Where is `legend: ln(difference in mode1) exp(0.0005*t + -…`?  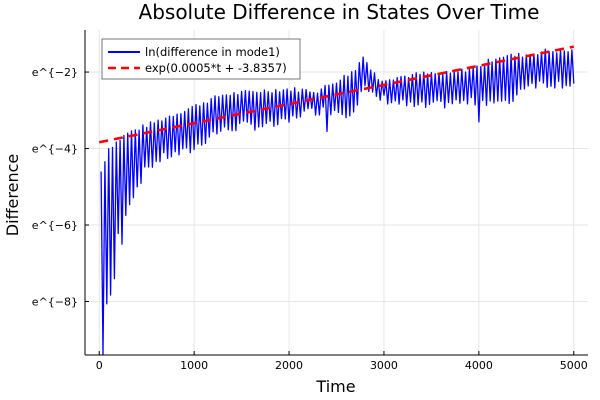 legend: ln(difference in mode1) exp(0.0005*t + -… is located at coordinates (201, 59).